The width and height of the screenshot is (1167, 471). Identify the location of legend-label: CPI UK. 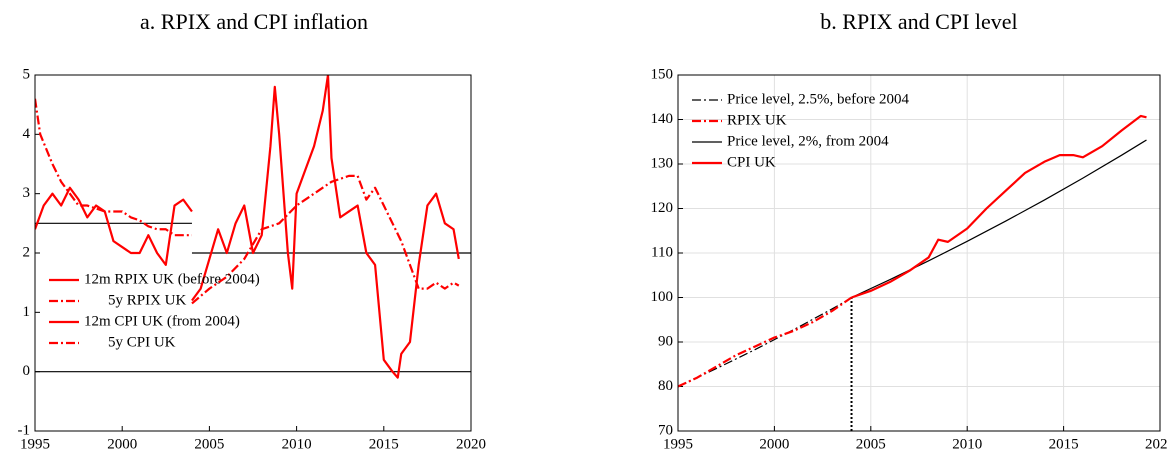
(751, 162).